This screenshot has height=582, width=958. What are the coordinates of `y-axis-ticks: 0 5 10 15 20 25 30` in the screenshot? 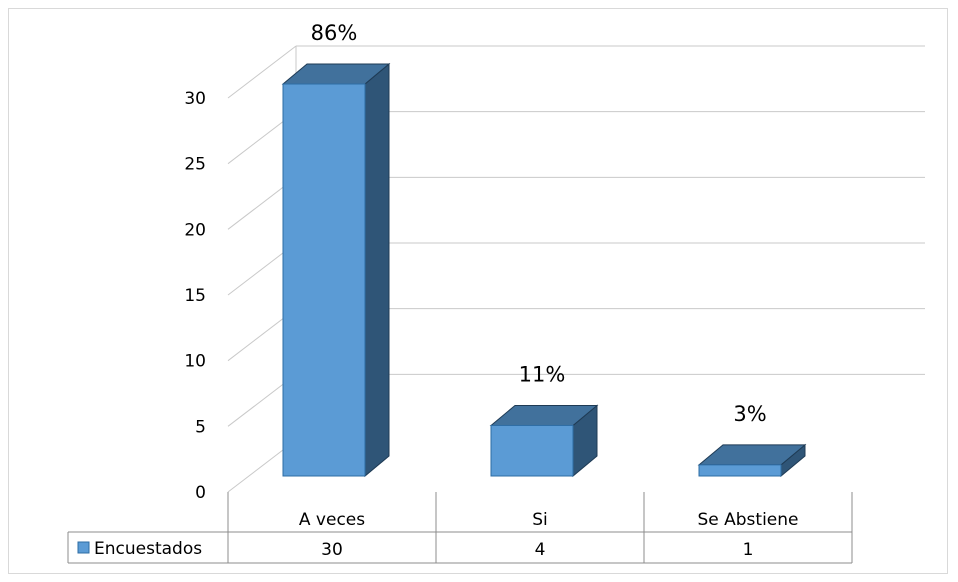 It's located at (195, 296).